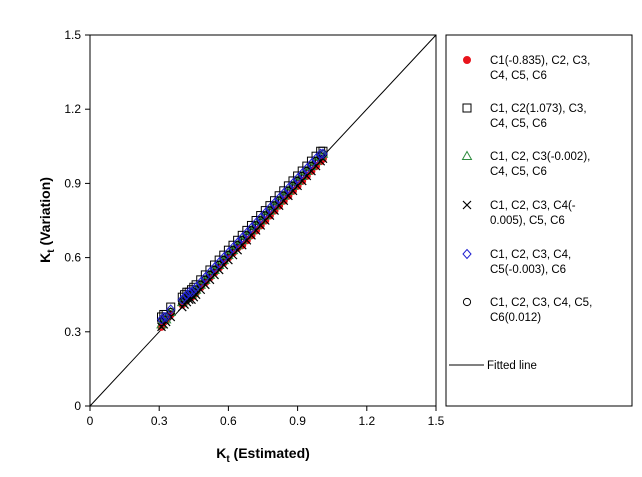 The height and width of the screenshot is (477, 642). Describe the element at coordinates (512, 366) in the screenshot. I see `legend-label: Fitted line` at that location.